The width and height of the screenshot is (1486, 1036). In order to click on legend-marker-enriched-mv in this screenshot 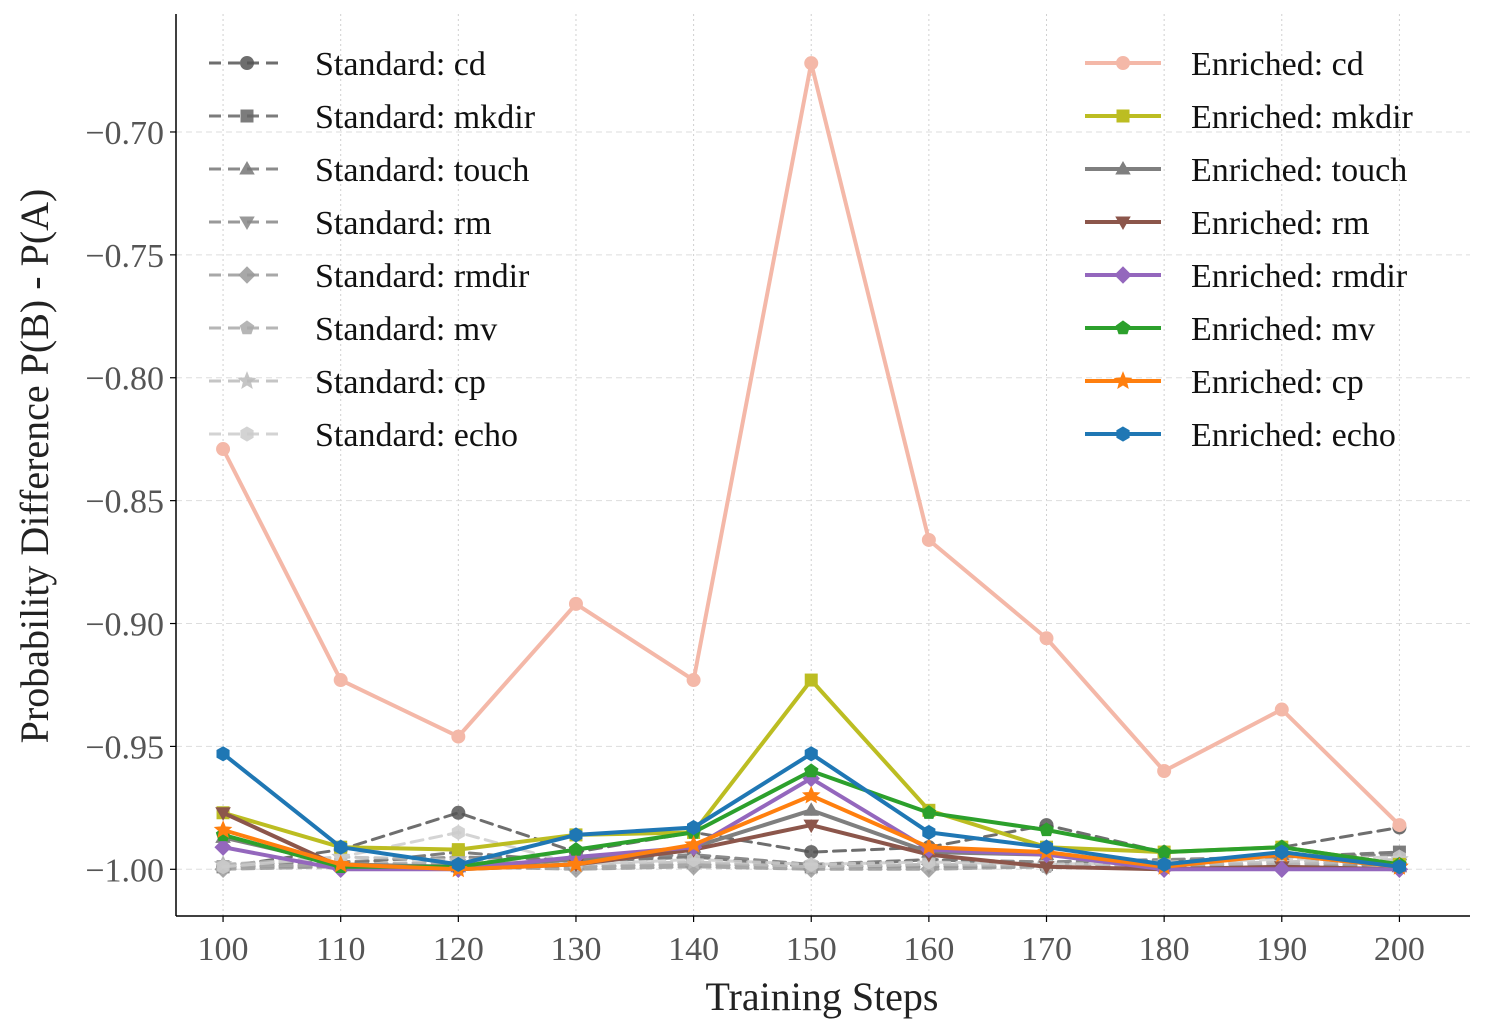, I will do `click(1123, 327)`.